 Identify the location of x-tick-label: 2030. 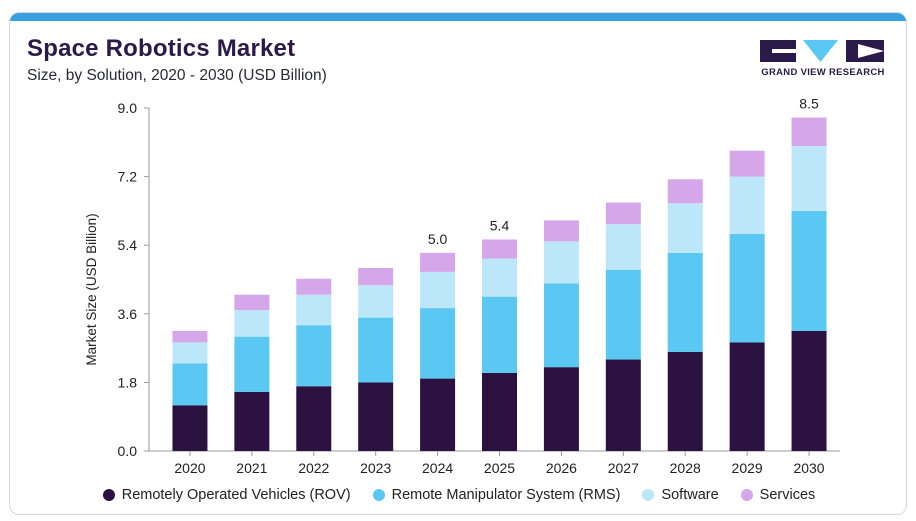
(808, 468).